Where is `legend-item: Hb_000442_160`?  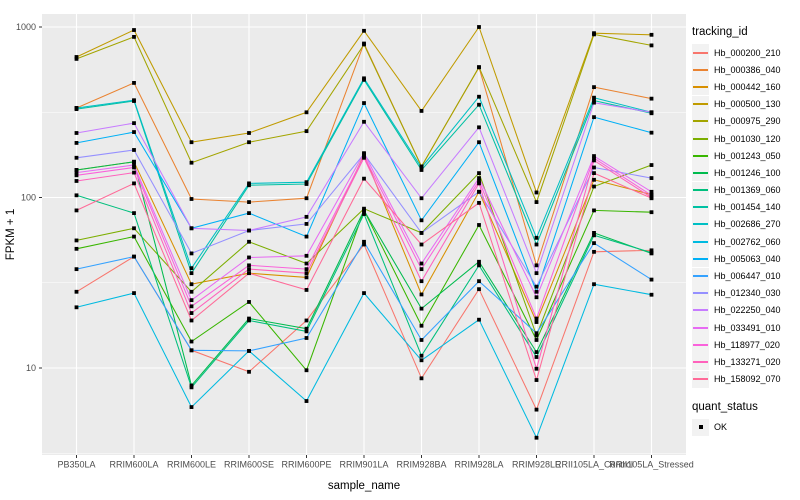 legend-item: Hb_000442_160 is located at coordinates (746, 87).